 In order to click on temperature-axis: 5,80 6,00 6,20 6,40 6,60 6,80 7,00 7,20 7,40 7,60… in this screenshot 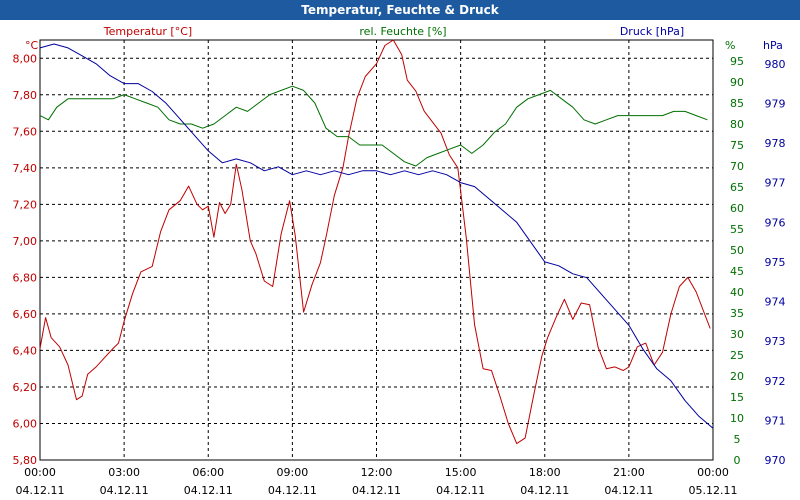, I will do `click(25, 259)`.